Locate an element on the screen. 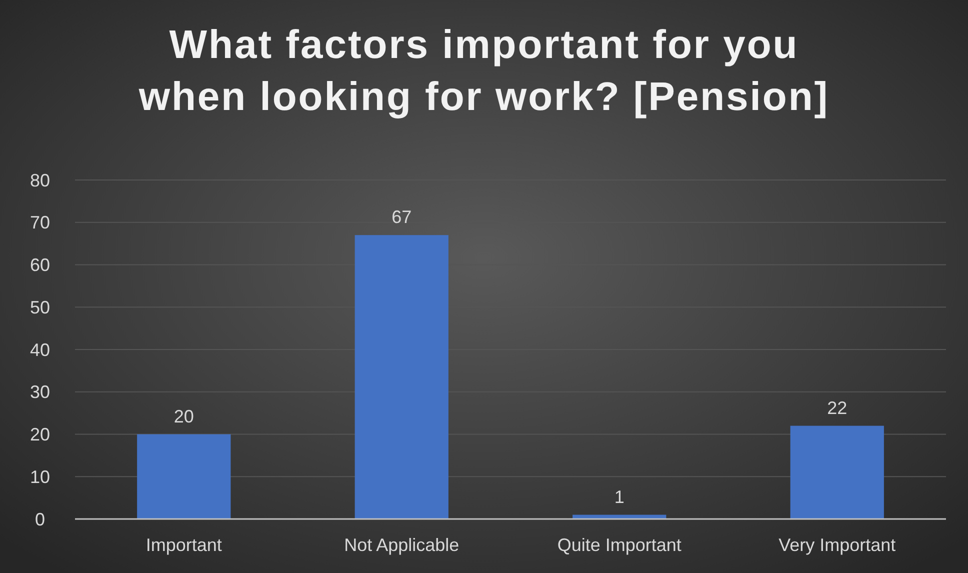 The height and width of the screenshot is (573, 968). data-label: 1 is located at coordinates (619, 496).